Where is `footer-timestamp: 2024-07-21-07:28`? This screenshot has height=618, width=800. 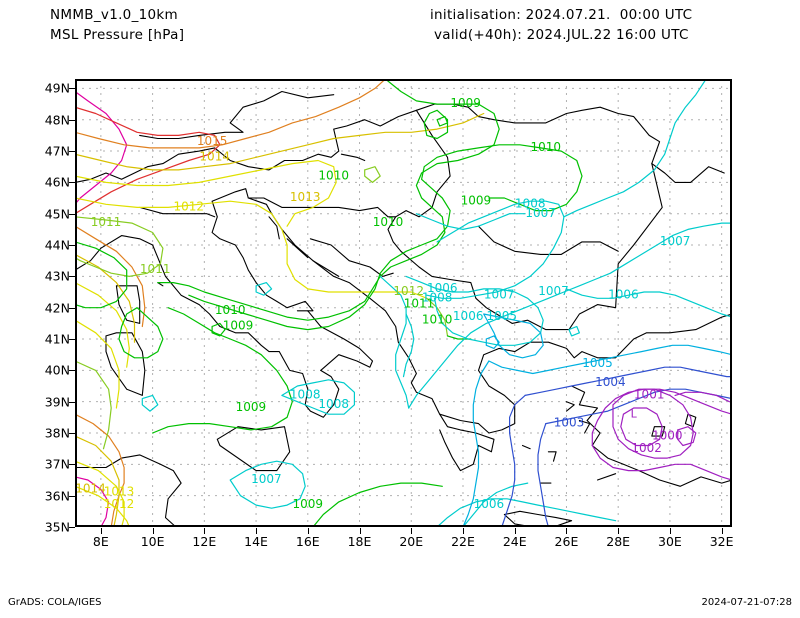 footer-timestamp: 2024-07-21-07:28 is located at coordinates (746, 602).